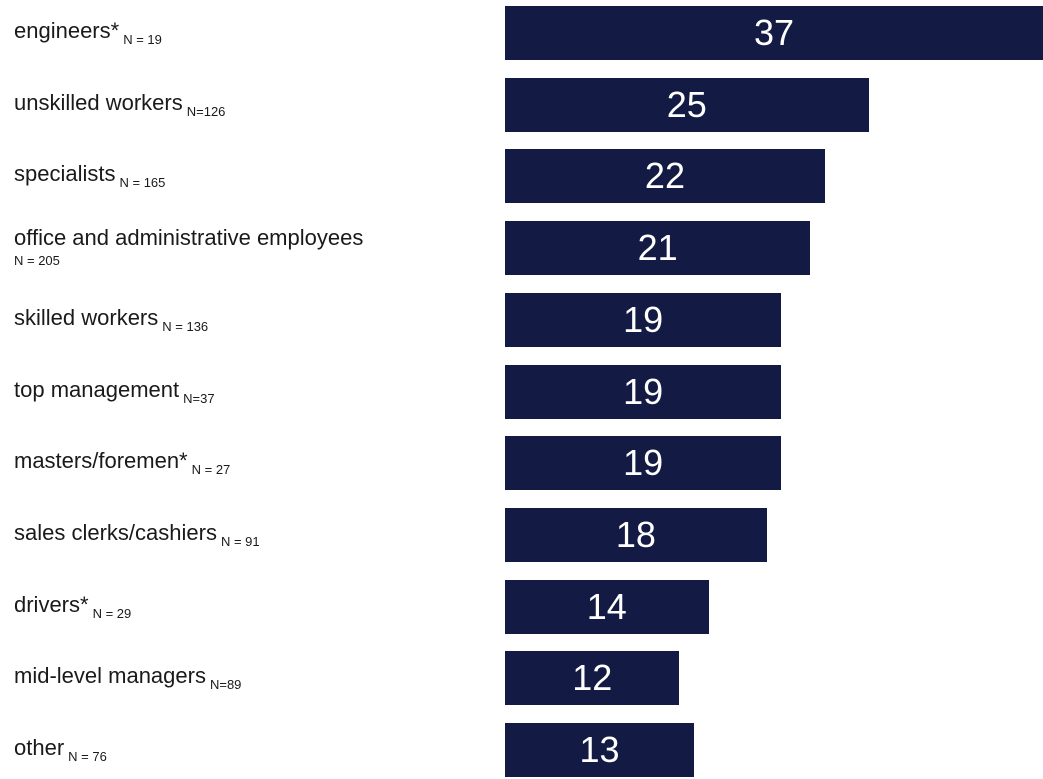 The width and height of the screenshot is (1043, 779). I want to click on bar: 14, so click(607, 606).